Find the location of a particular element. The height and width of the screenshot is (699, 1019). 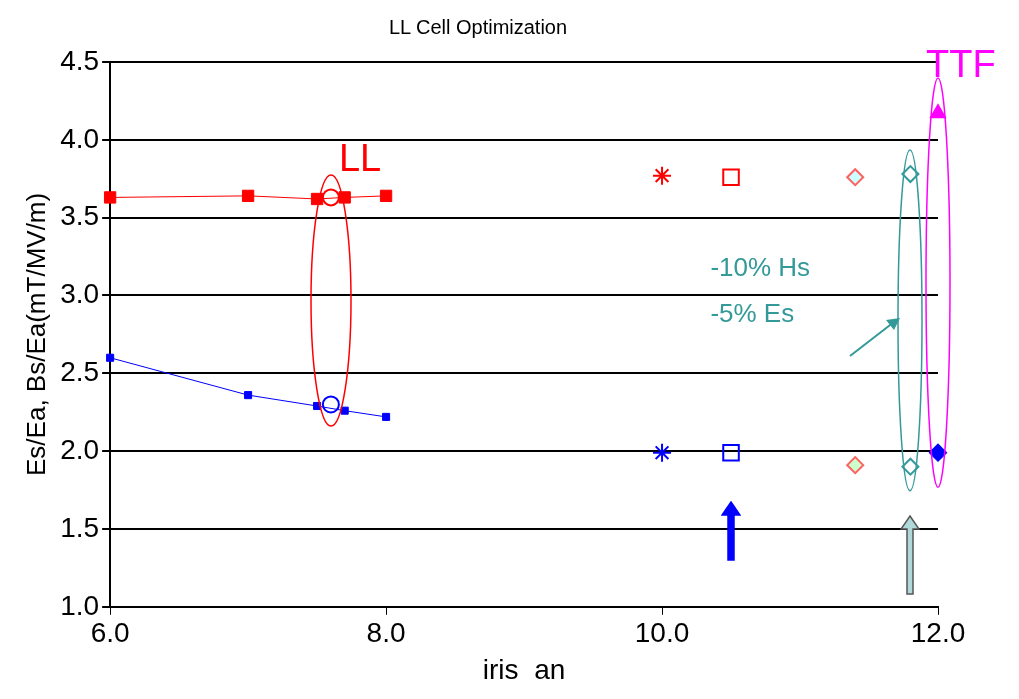

y-tick-label: 2.0 is located at coordinates (80, 449).